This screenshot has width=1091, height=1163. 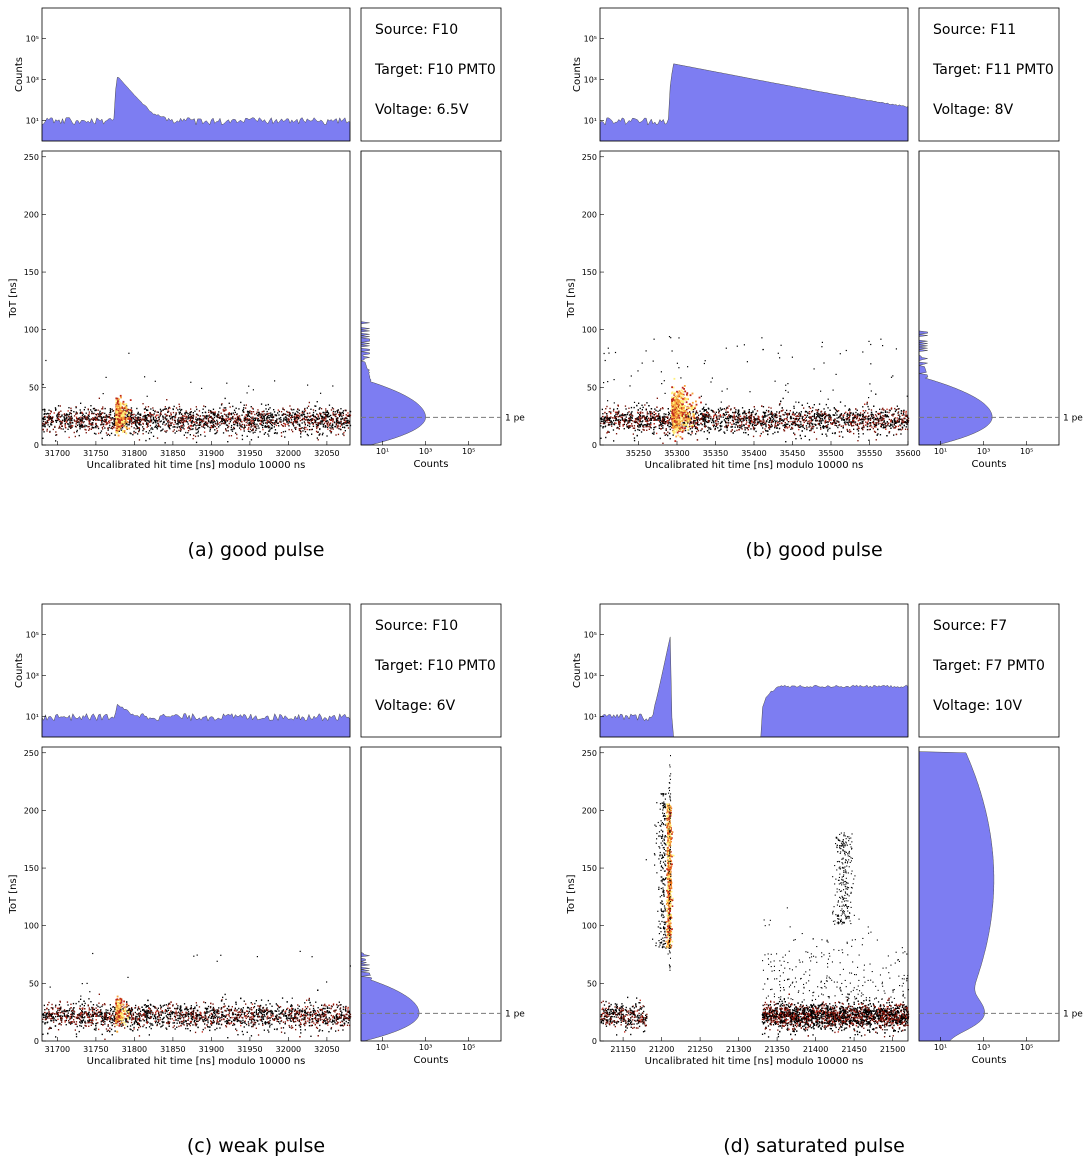 What do you see at coordinates (468, 451) in the screenshot?
I see `side-x-tick-label: 10⁵` at bounding box center [468, 451].